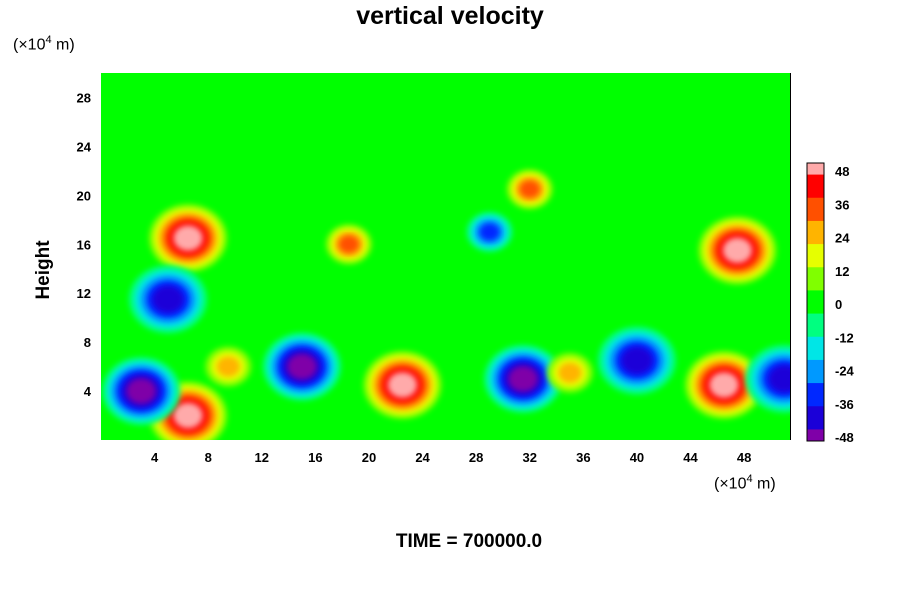 The image size is (900, 600). Describe the element at coordinates (262, 457) in the screenshot. I see `x-tick-label: 12` at that location.